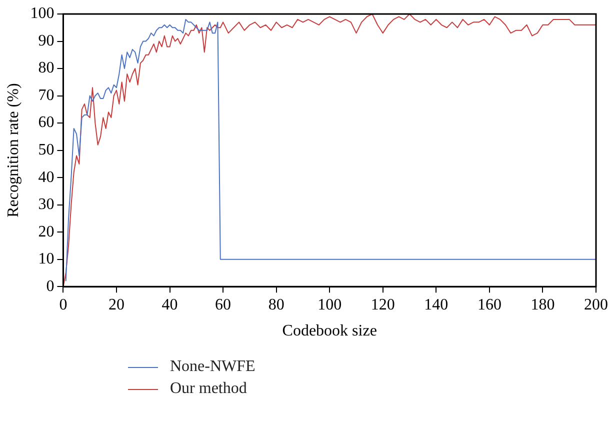  What do you see at coordinates (223, 305) in the screenshot?
I see `x-tick-label: 60` at bounding box center [223, 305].